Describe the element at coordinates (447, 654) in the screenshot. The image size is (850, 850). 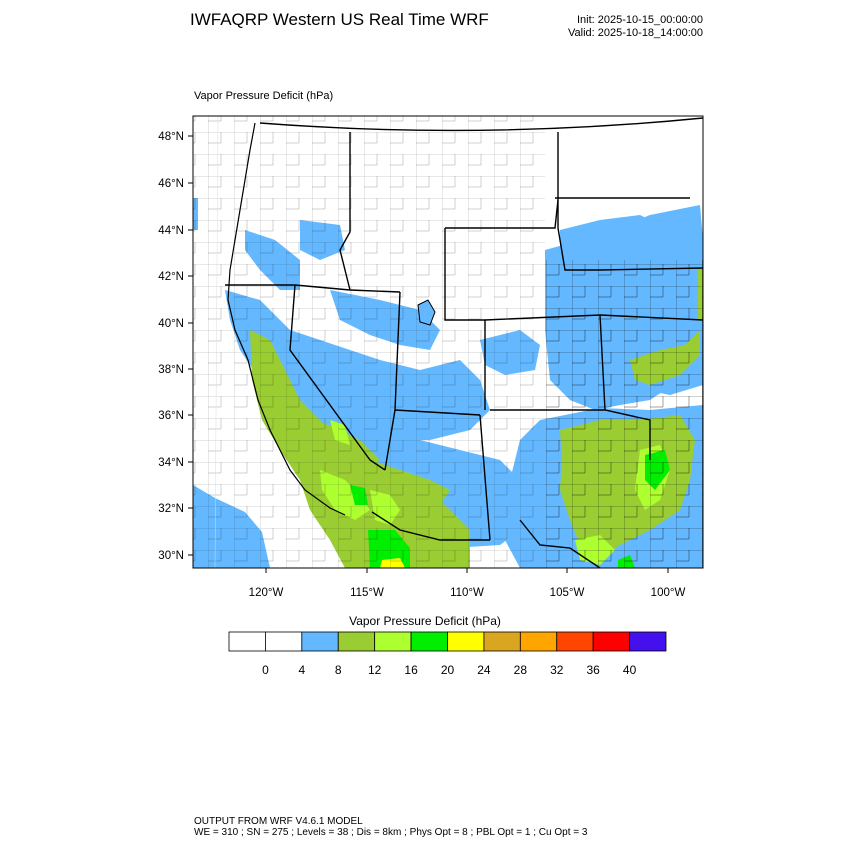
I see `colorbar: 0 4 8 12 16 20 24 28 32 36 40` at that location.